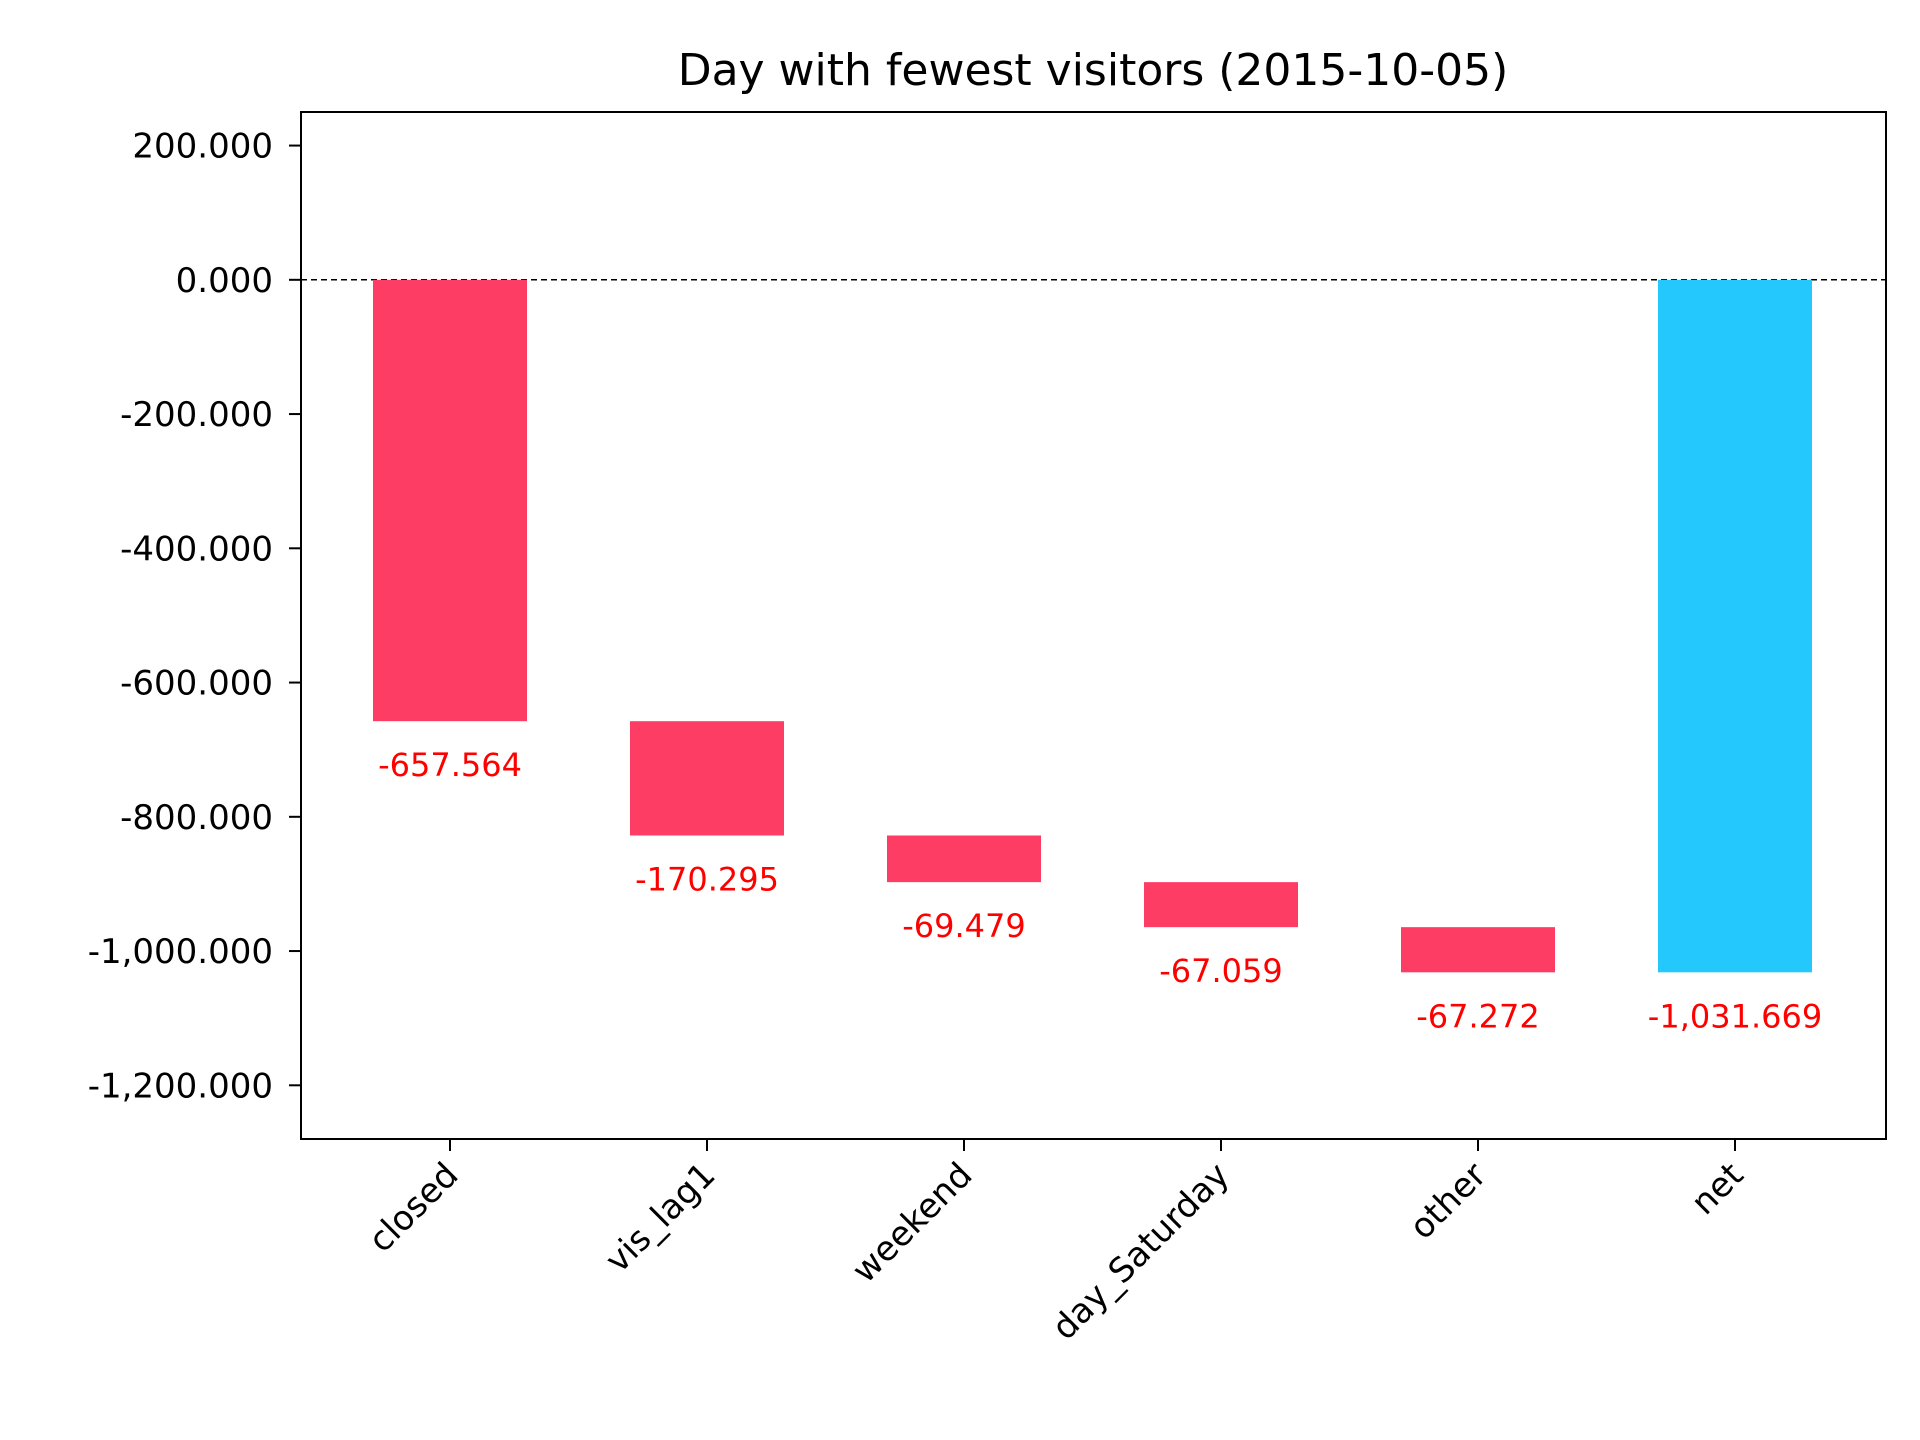 The image size is (1920, 1440). Describe the element at coordinates (196, 415) in the screenshot. I see `y-tick-label: -200.000` at that location.